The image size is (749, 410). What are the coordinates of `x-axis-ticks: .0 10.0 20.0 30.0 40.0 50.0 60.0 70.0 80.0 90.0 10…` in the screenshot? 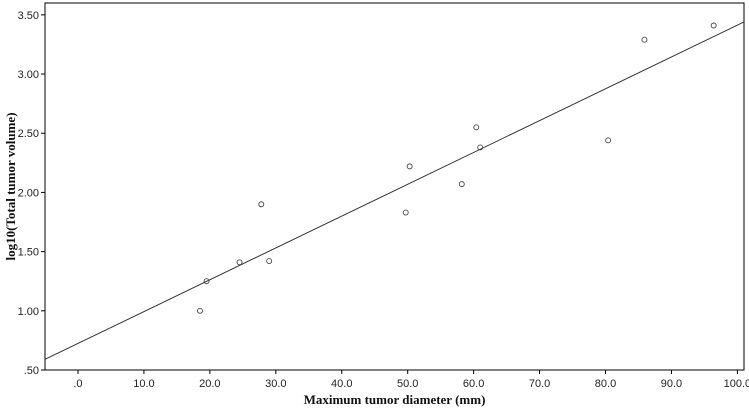 It's located at (411, 380).